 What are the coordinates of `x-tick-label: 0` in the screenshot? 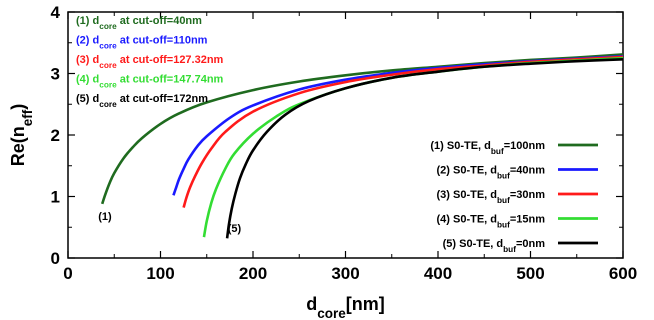 It's located at (67, 273).